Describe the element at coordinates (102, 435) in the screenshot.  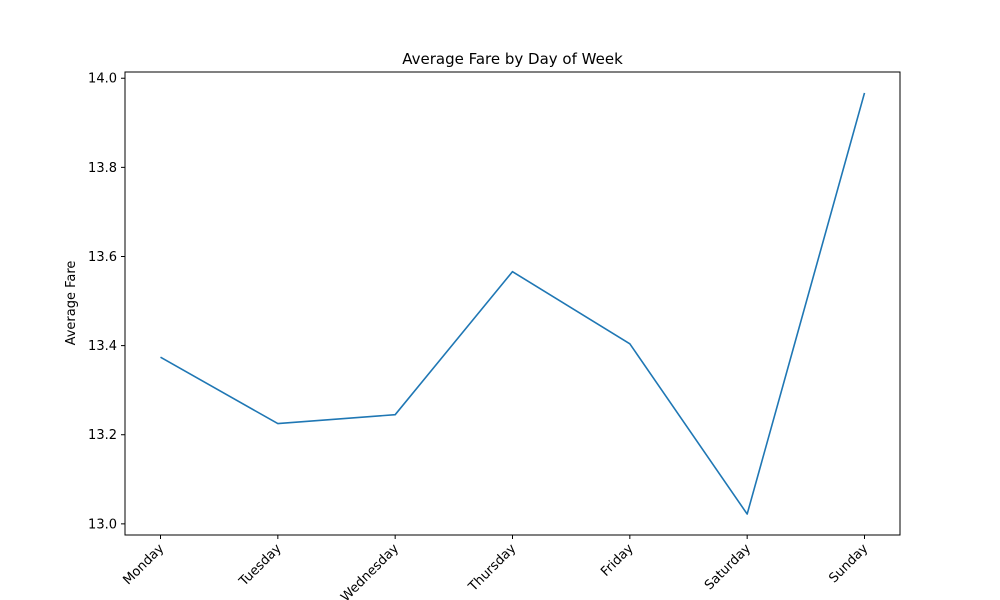
I see `y-tick-label: 13.2` at that location.